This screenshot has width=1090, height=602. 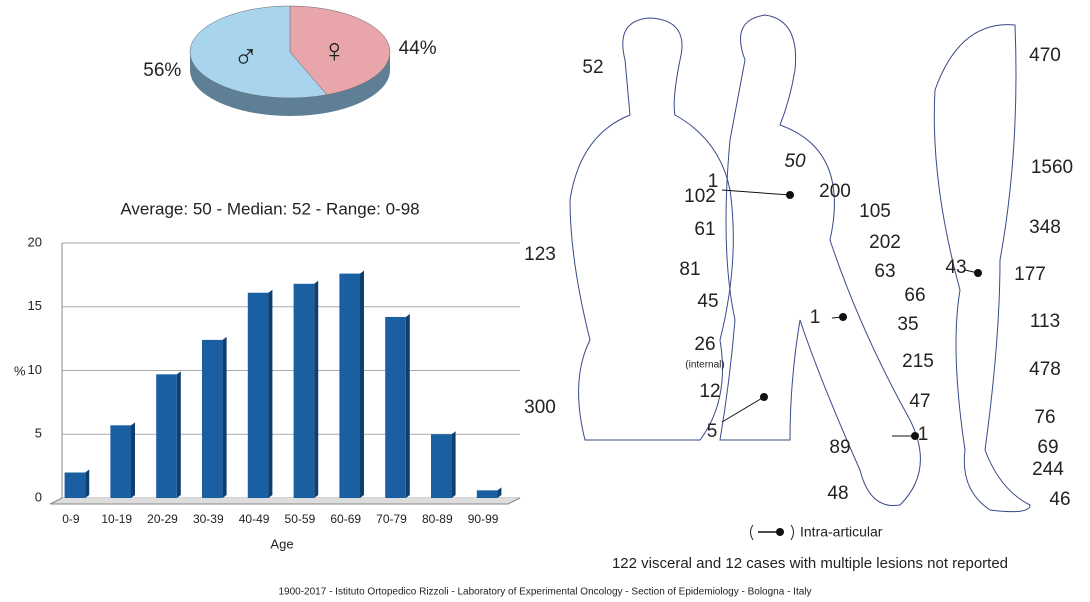 What do you see at coordinates (772, 532) in the screenshot?
I see `legend-parens` at bounding box center [772, 532].